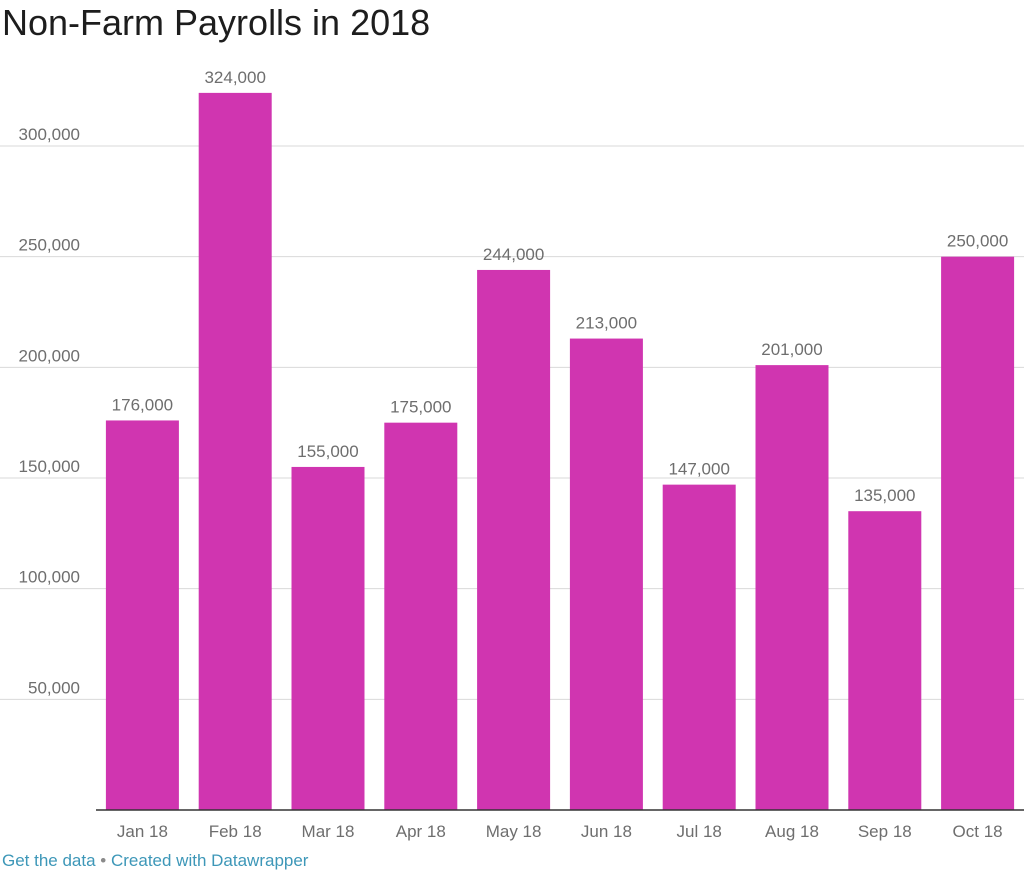  What do you see at coordinates (421, 831) in the screenshot?
I see `x-tick-label: Apr 18` at bounding box center [421, 831].